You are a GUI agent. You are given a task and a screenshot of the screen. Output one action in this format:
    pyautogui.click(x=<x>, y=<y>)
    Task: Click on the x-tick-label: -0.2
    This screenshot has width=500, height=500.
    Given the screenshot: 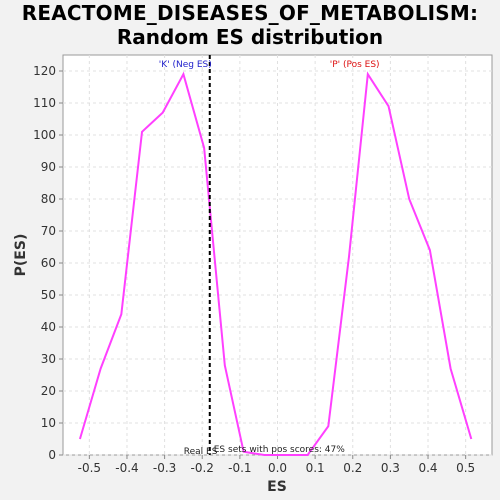 What is the action you would take?
    pyautogui.click(x=202, y=468)
    